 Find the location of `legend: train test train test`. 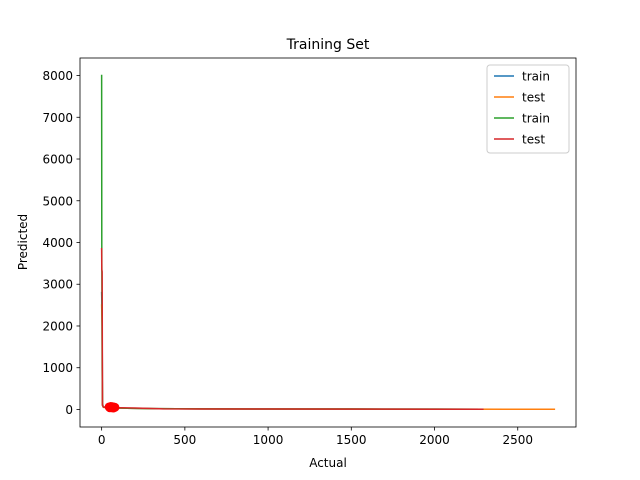

legend: train test train test is located at coordinates (528, 109).